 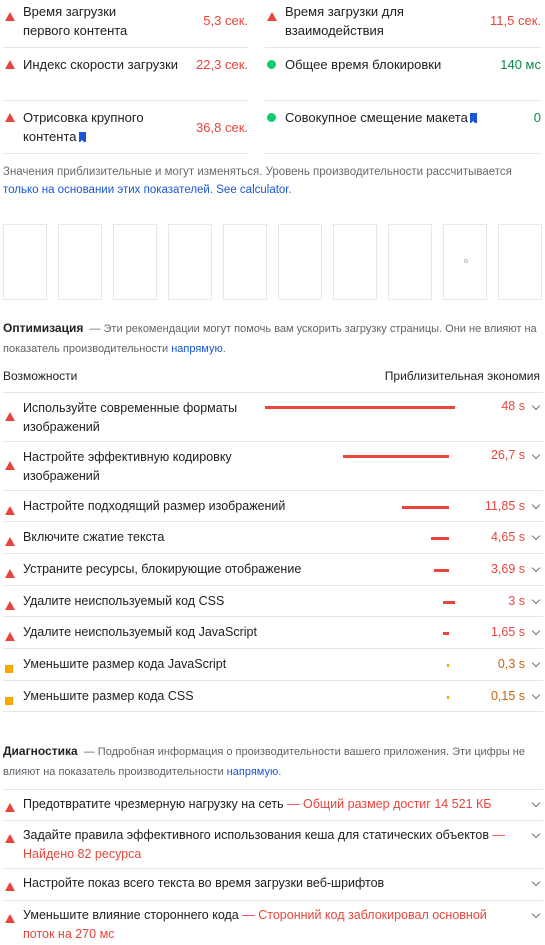 I want to click on diagnostic-title: Уменьшите влияние стороннего кода, so click(x=131, y=915).